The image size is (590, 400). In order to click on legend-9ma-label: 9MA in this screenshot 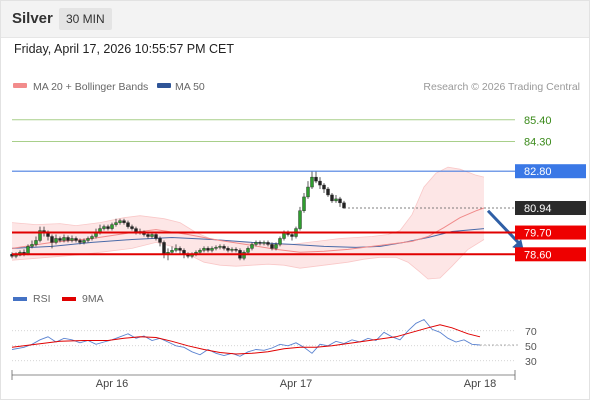, I will do `click(93, 299)`.